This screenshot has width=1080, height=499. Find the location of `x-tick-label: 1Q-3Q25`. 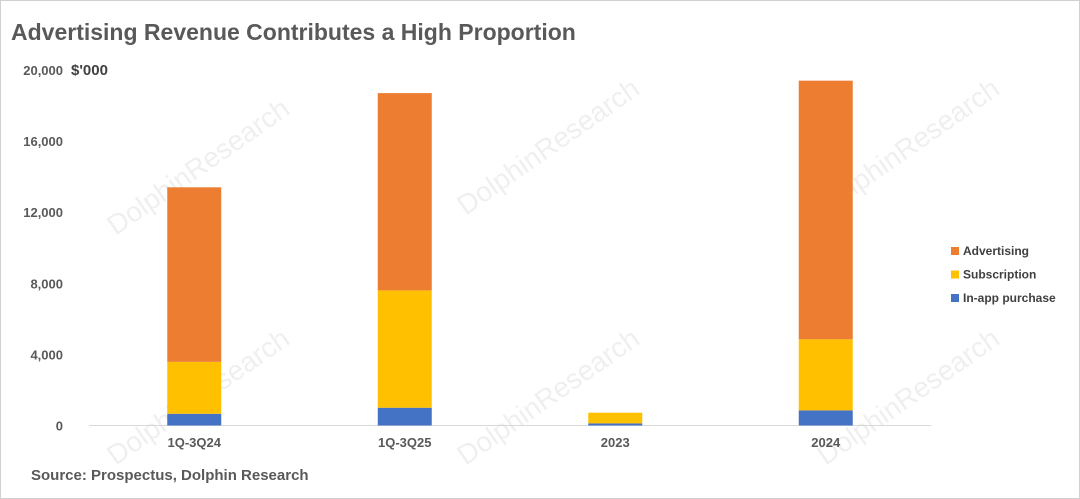

x-tick-label: 1Q-3Q25 is located at coordinates (404, 442).